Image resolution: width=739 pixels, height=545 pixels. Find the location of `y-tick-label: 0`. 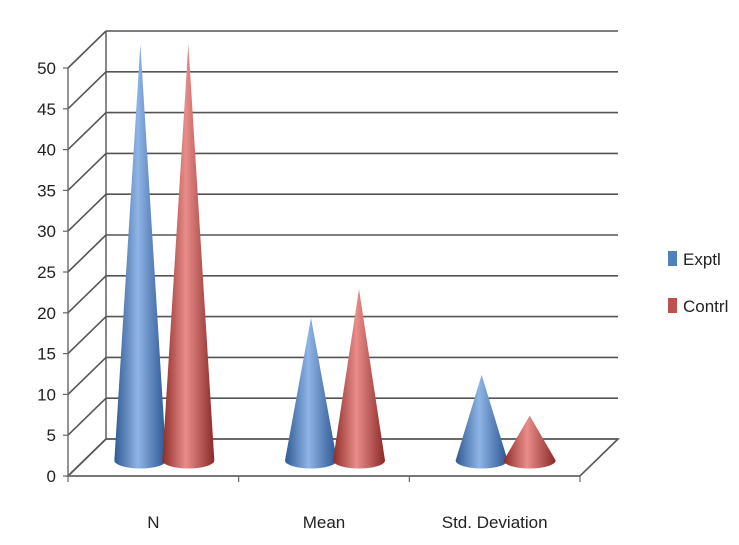

y-tick-label: 0 is located at coordinates (51, 476).